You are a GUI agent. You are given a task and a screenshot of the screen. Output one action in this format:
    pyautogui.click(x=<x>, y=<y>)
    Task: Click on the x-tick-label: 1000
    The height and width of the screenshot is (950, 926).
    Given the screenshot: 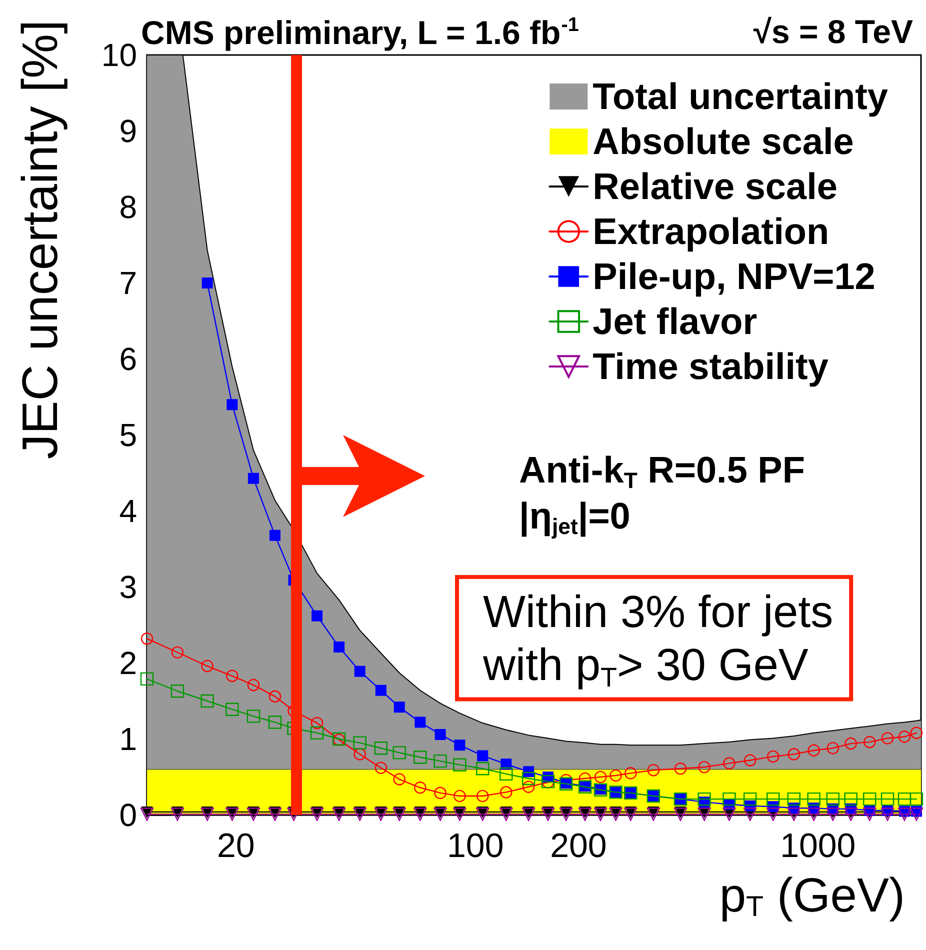 What is the action you would take?
    pyautogui.click(x=818, y=846)
    